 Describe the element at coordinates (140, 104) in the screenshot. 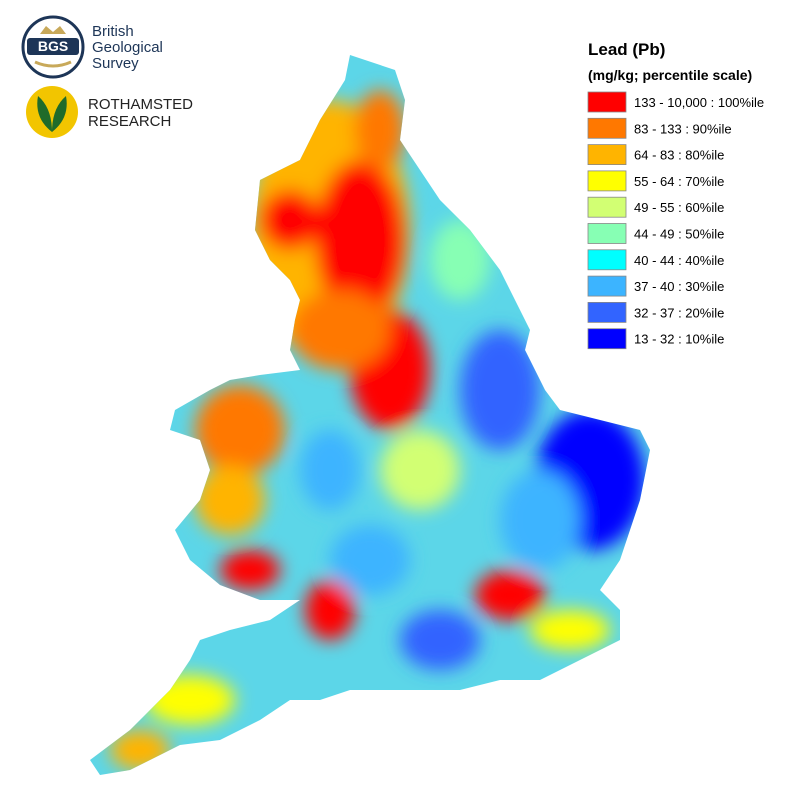

I see `rothamsted-name: ROTHAMSTED` at that location.